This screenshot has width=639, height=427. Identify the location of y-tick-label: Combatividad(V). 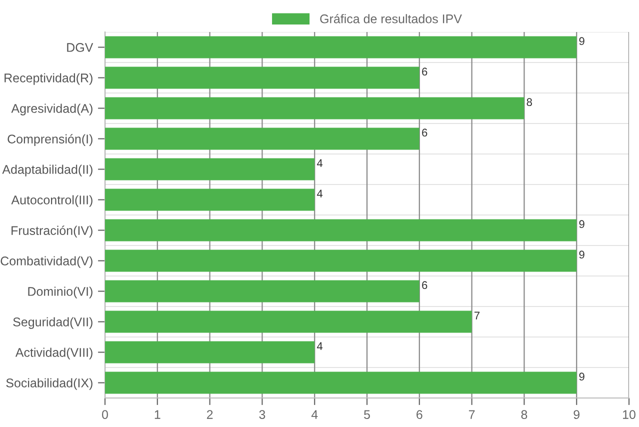
(46, 262).